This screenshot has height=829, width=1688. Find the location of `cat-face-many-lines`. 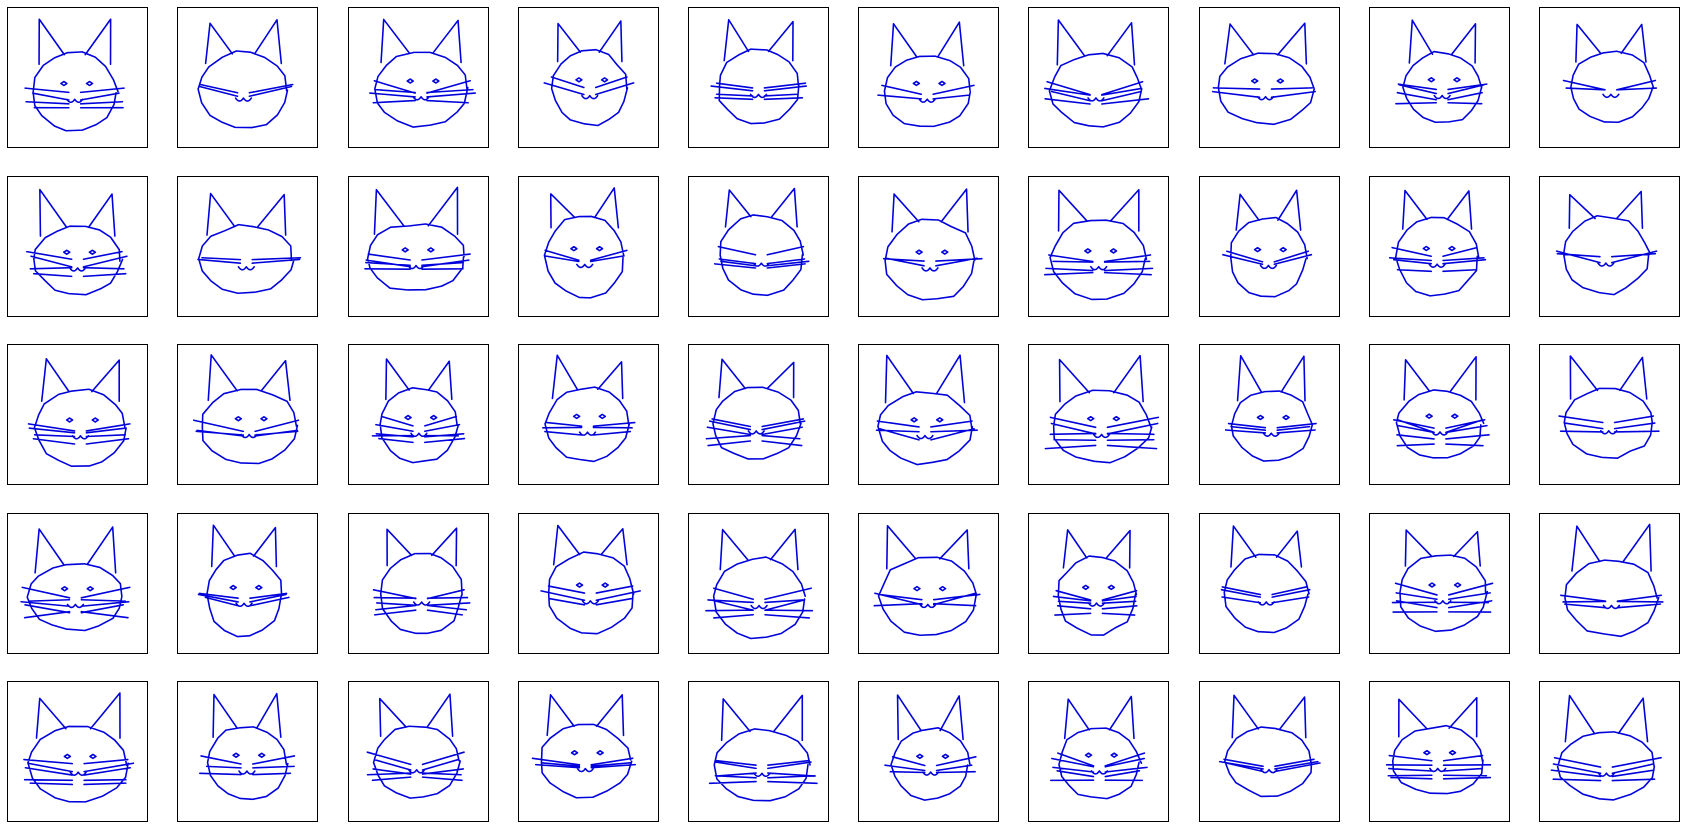

cat-face-many-lines is located at coordinates (77, 414).